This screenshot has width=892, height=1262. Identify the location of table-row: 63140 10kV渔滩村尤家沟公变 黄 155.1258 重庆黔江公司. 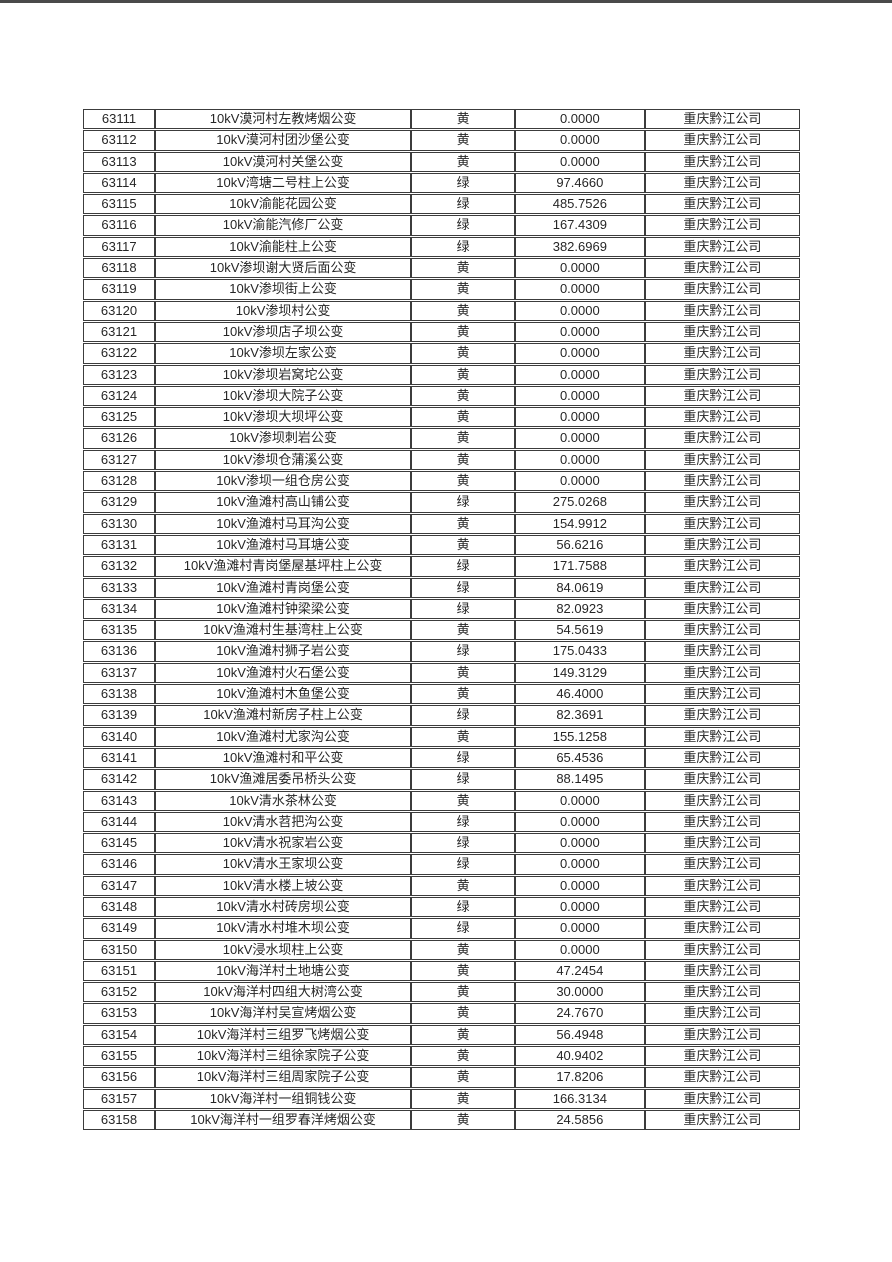
(441, 736).